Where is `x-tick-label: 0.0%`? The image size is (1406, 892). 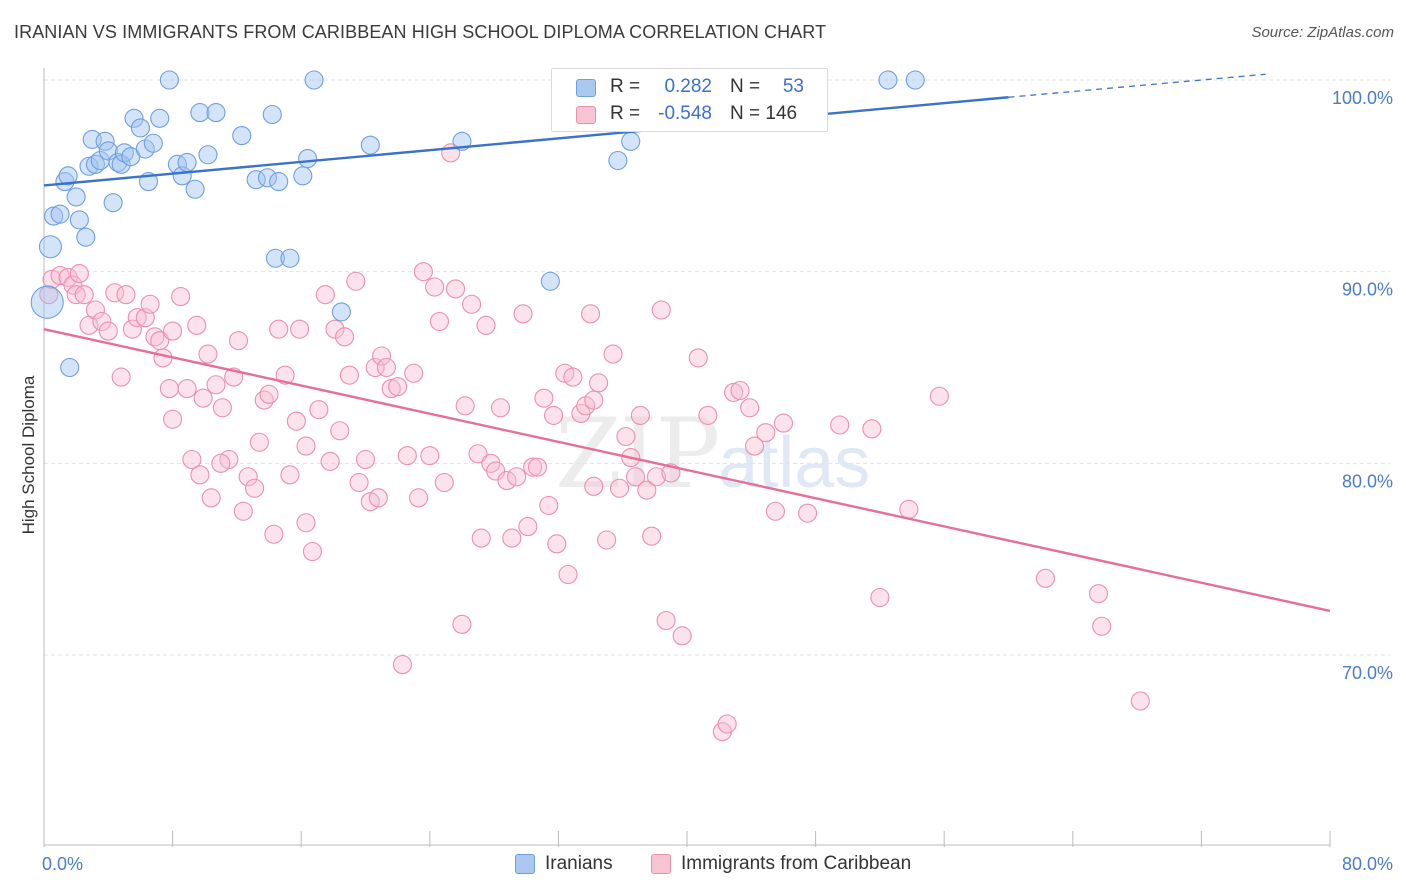
x-tick-label: 0.0% is located at coordinates (62, 864).